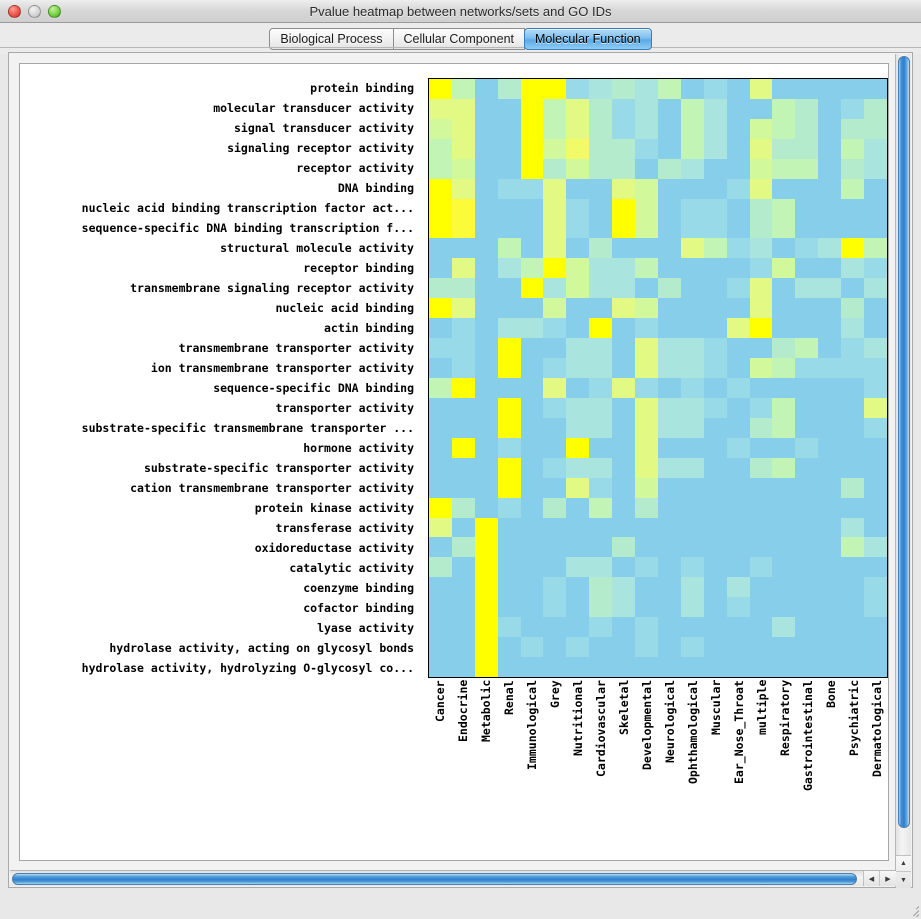  Describe the element at coordinates (888, 879) in the screenshot. I see `scroll-right-icon: ▶` at that location.